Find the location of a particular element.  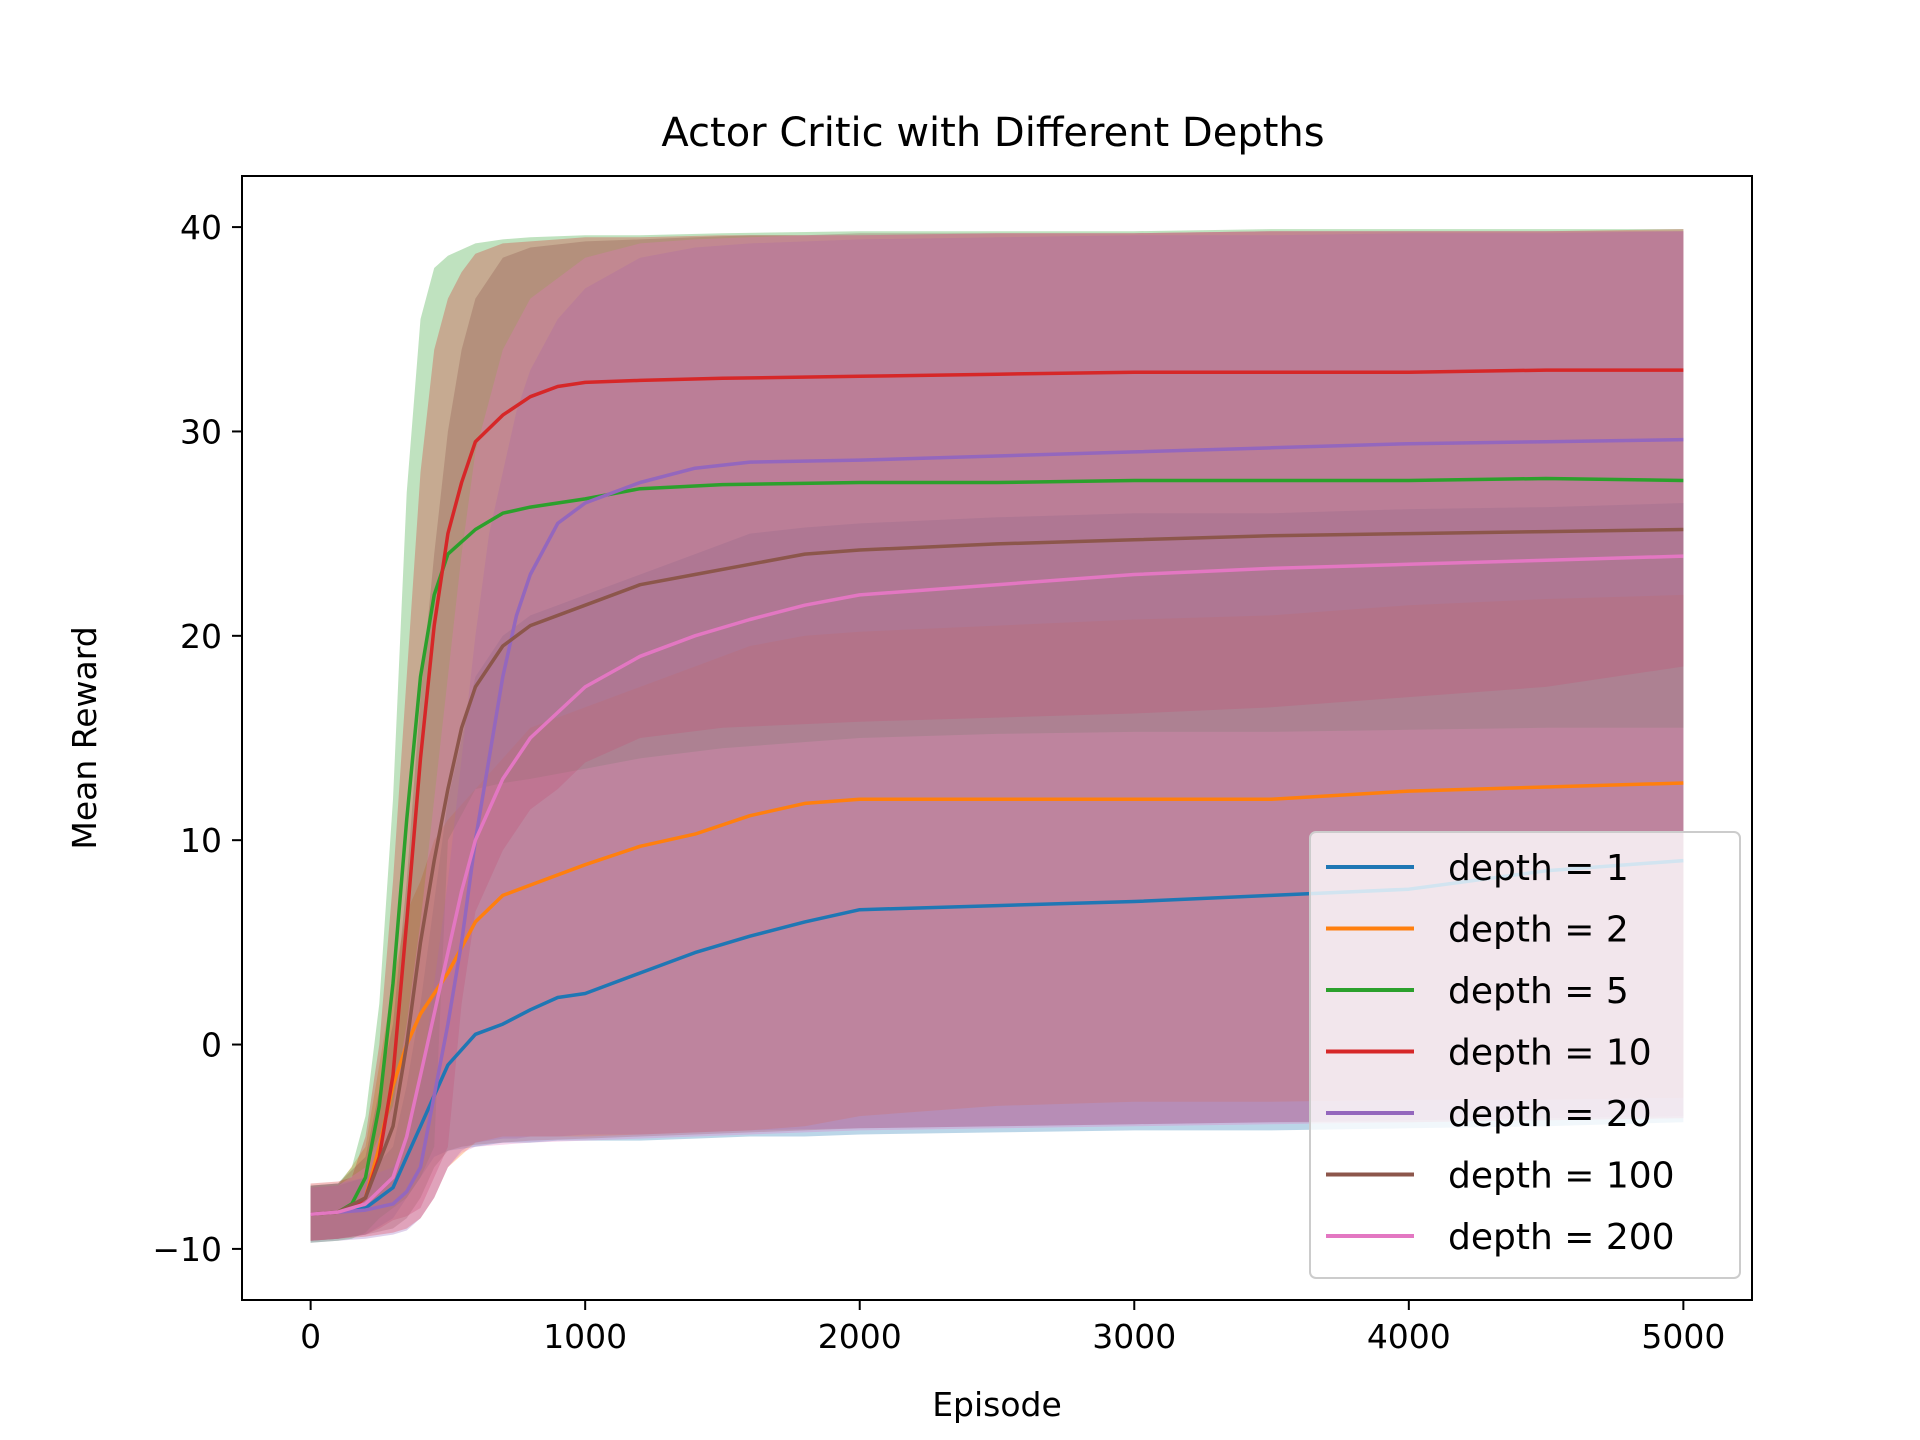

x-tick-label: 4000 is located at coordinates (1409, 1336).